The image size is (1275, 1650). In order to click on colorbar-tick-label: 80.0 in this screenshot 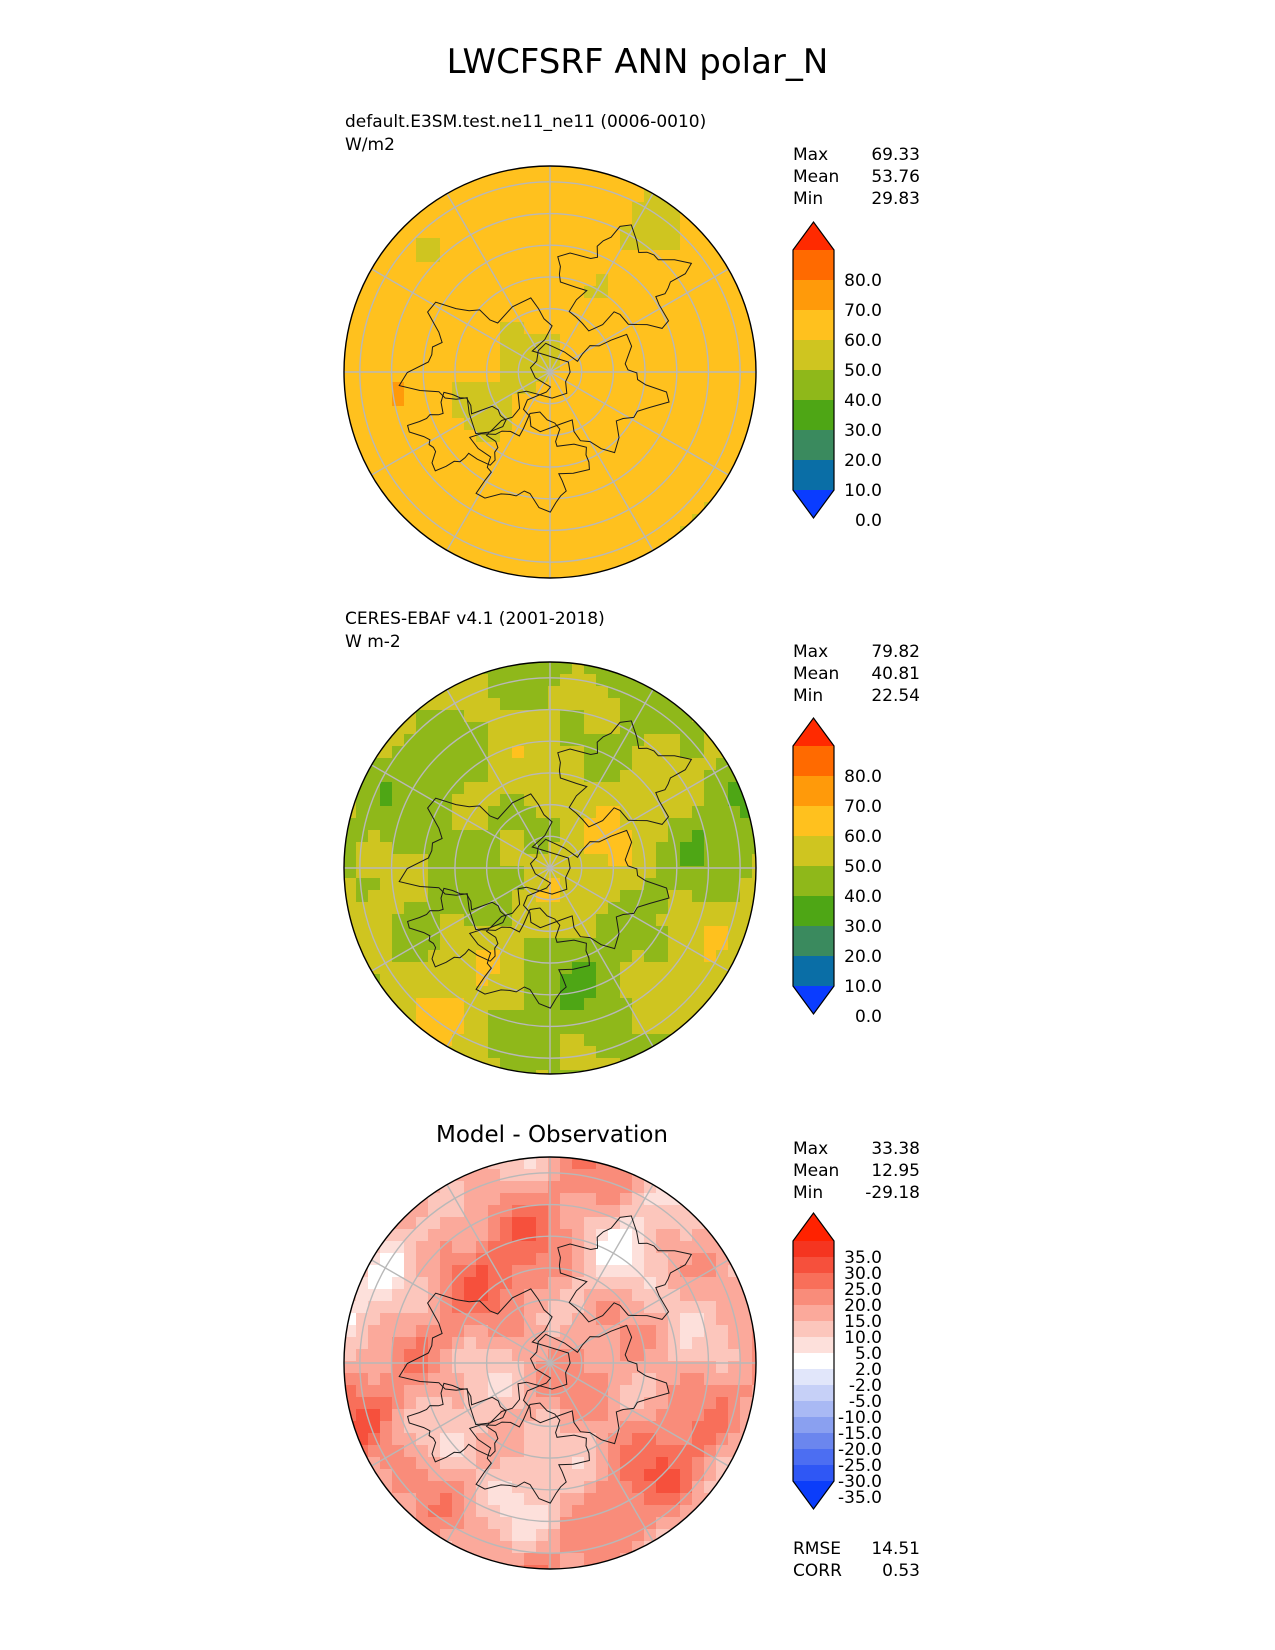, I will do `click(863, 777)`.